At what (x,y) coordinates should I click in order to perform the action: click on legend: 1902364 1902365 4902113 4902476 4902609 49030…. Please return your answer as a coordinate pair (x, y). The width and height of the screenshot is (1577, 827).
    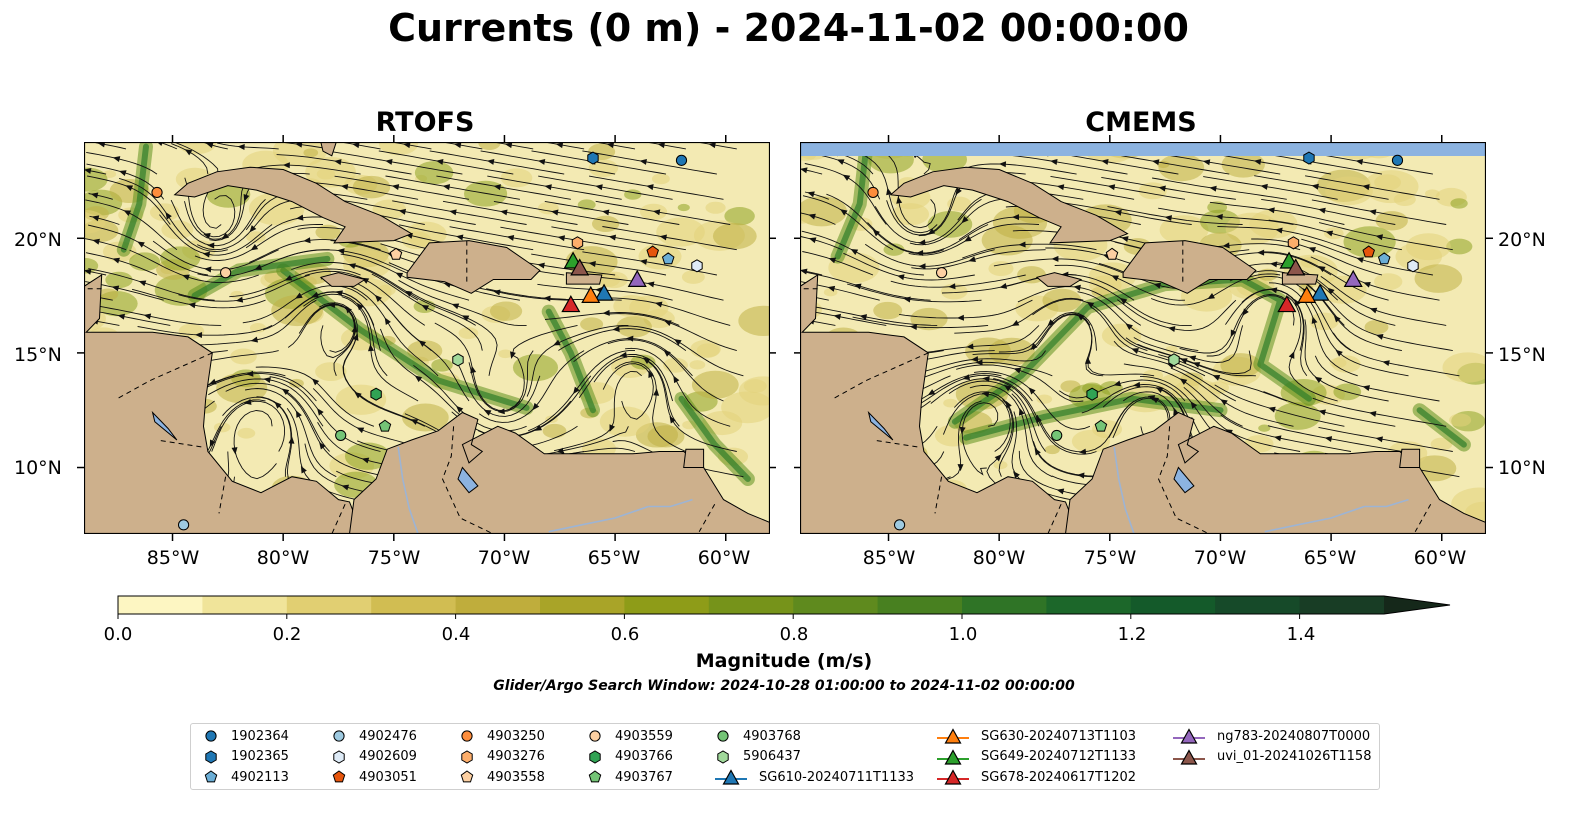
    Looking at the image, I should click on (785, 756).